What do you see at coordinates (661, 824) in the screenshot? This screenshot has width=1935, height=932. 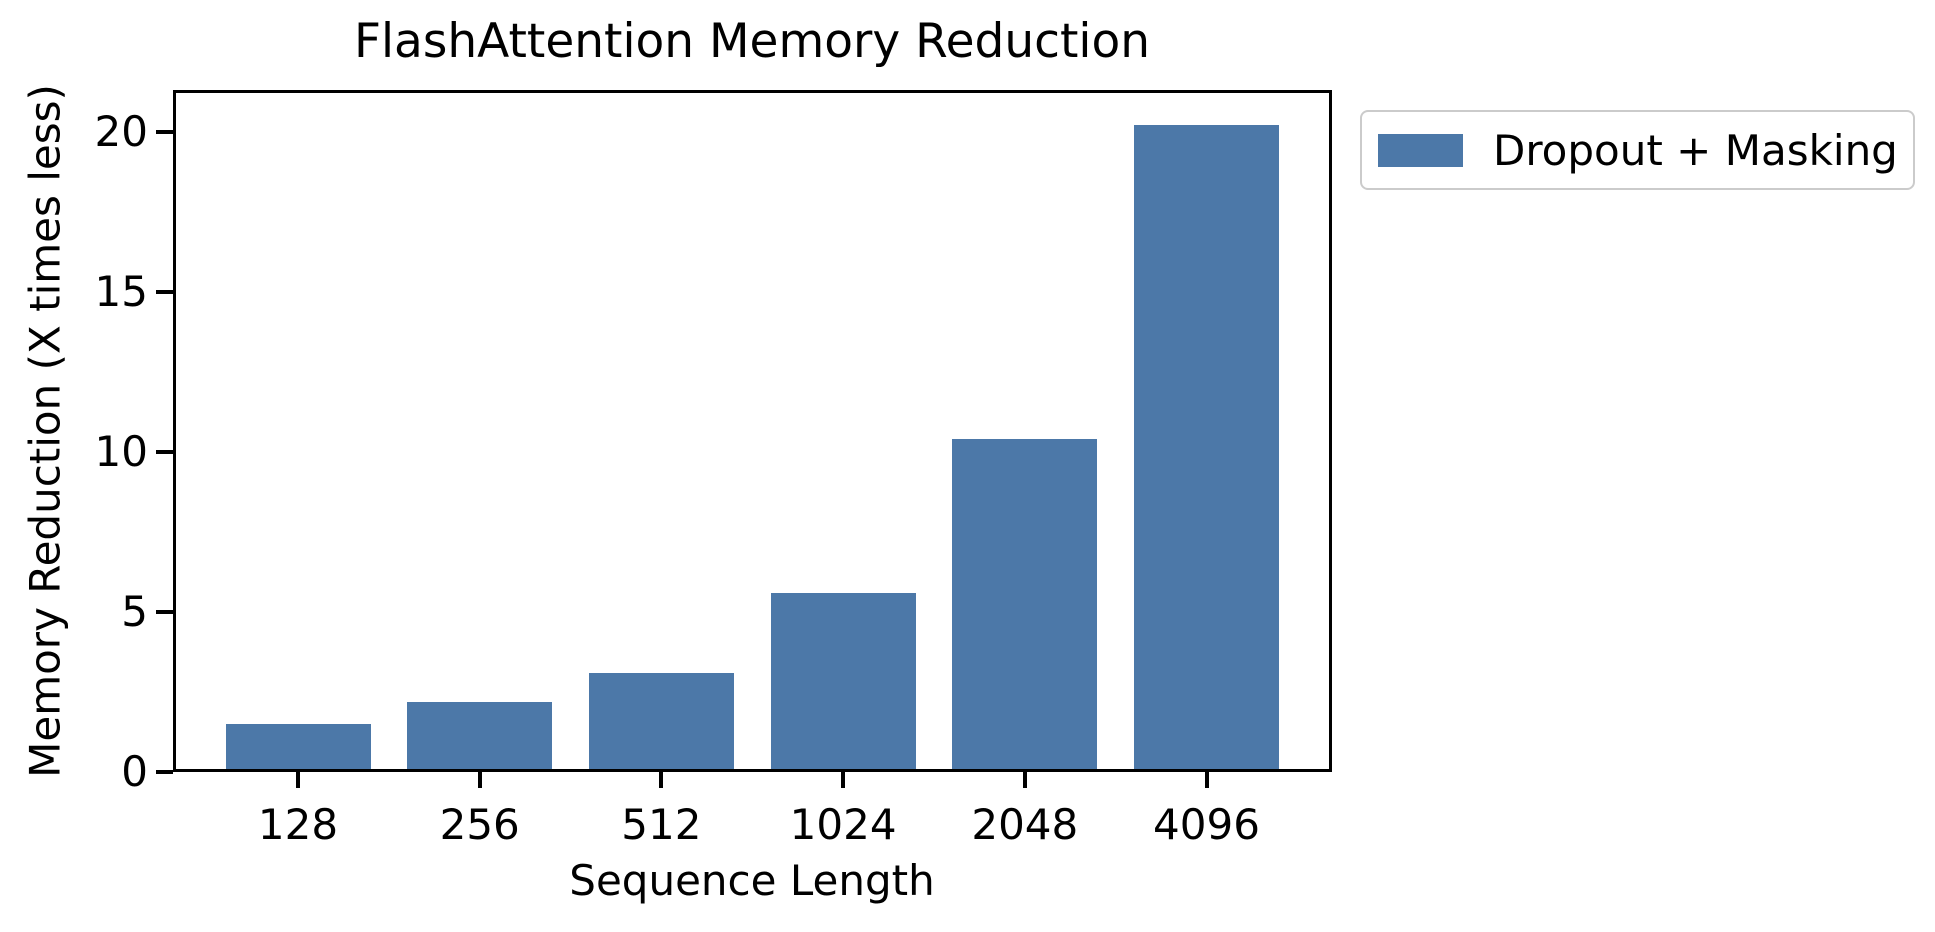 I see `x-tick-label-512: 512` at bounding box center [661, 824].